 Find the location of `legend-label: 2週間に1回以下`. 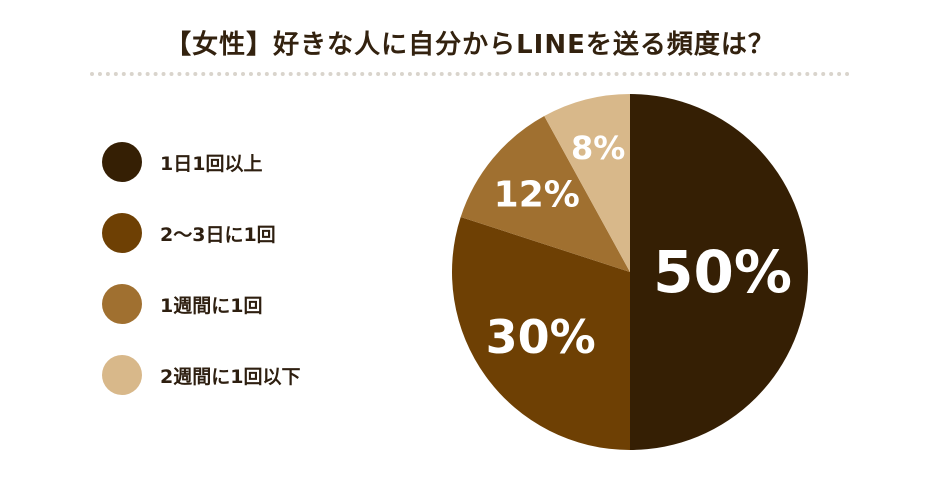

legend-label: 2週間に1回以下 is located at coordinates (230, 376).